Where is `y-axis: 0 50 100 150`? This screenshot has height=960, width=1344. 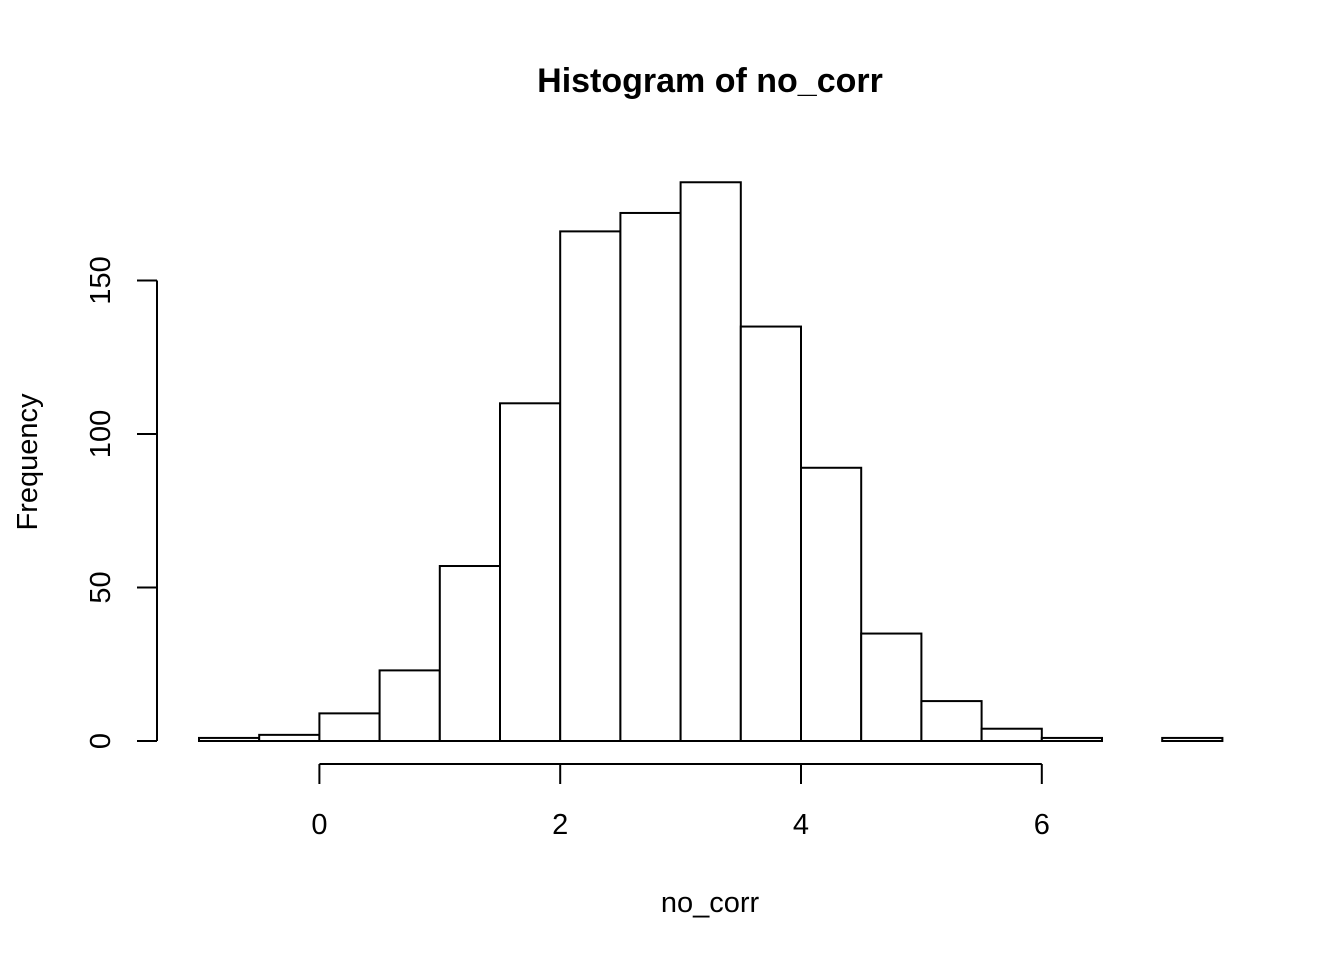
y-axis: 0 50 100 150 is located at coordinates (121, 502).